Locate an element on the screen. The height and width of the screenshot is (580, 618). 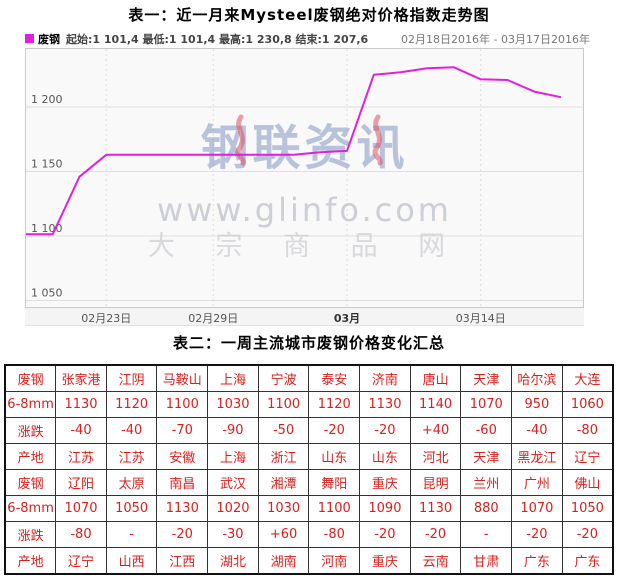
table-row: 产地 辽宁 山西 江西 湖北 湖南 河南 重庆 云南 甘肃 广东 广东 is located at coordinates (309, 561).